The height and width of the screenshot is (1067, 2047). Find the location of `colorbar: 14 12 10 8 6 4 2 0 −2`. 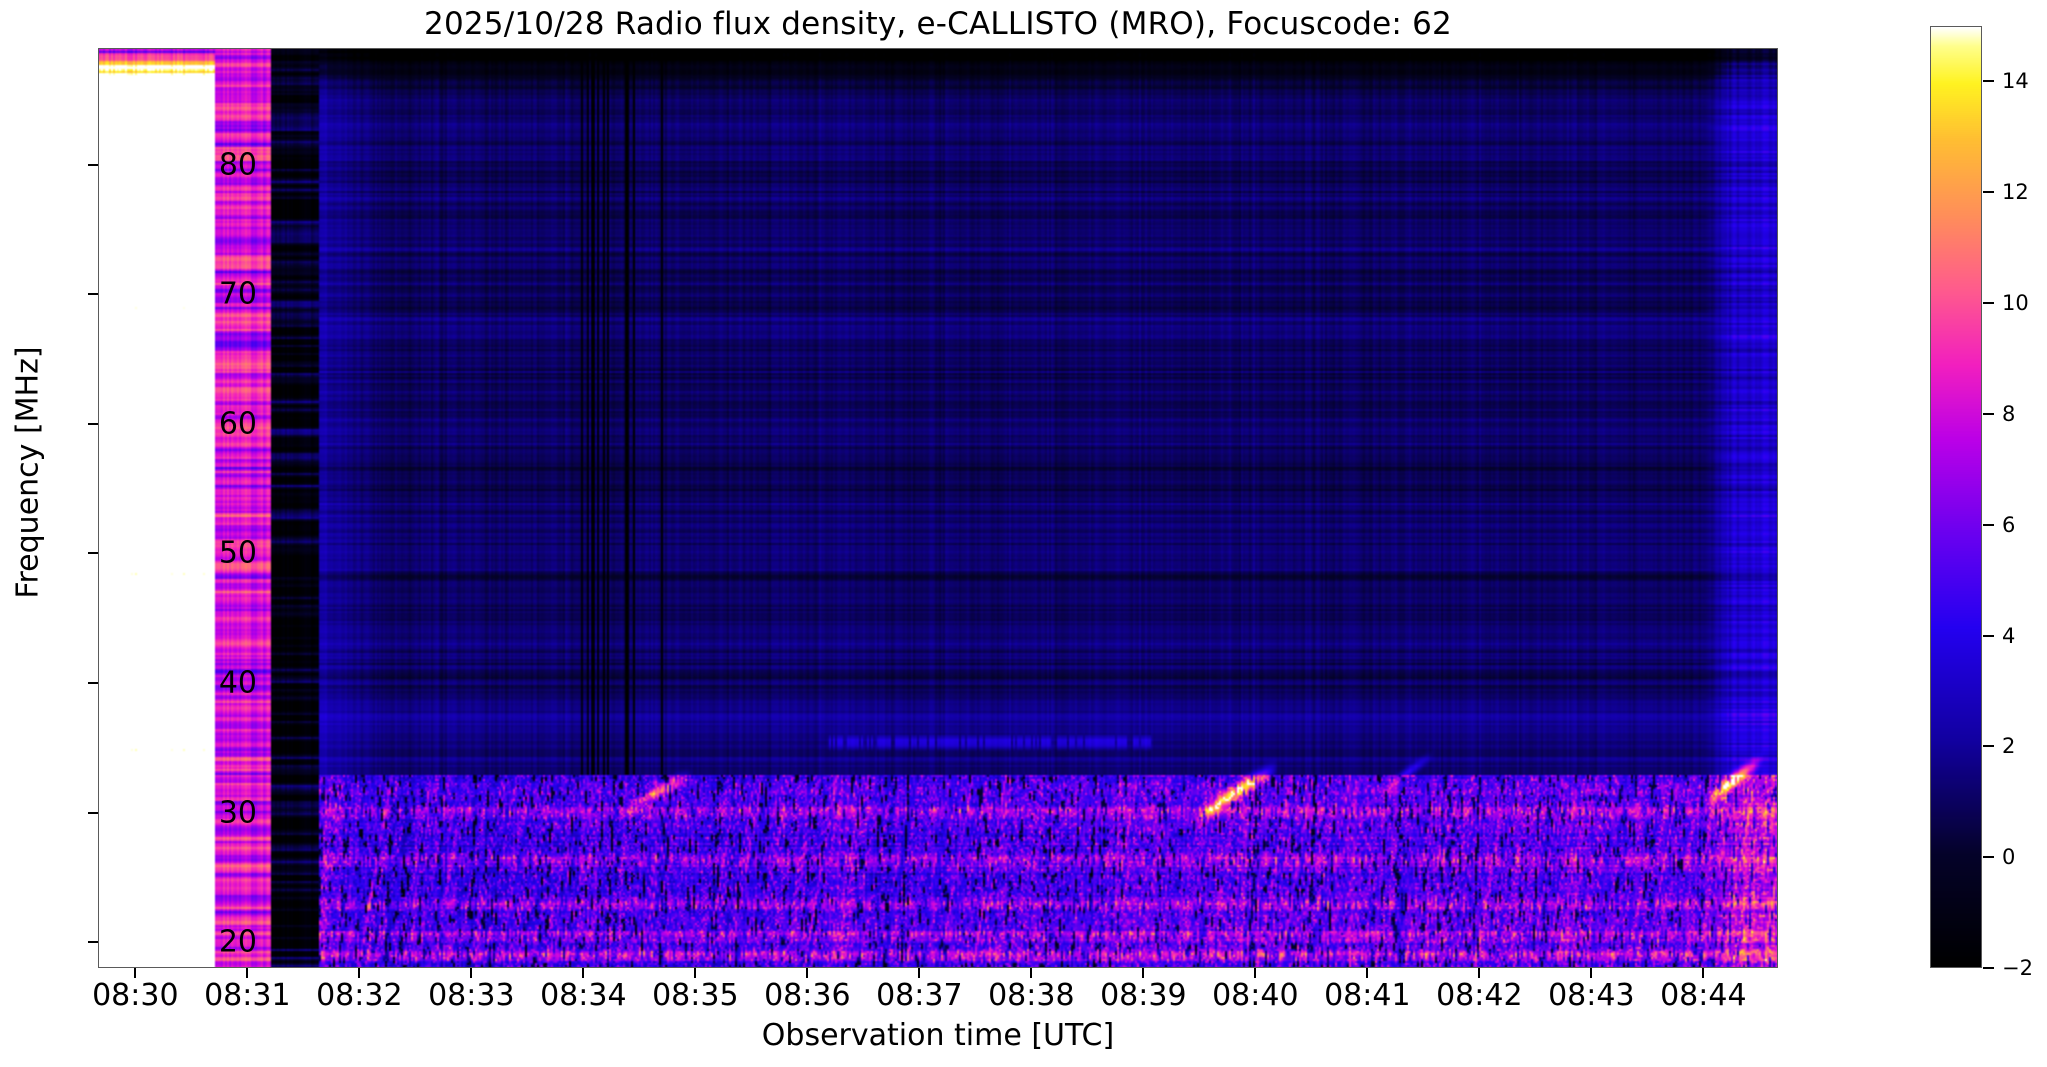

colorbar: 14 12 10 8 6 4 2 0 −2 is located at coordinates (1981, 503).